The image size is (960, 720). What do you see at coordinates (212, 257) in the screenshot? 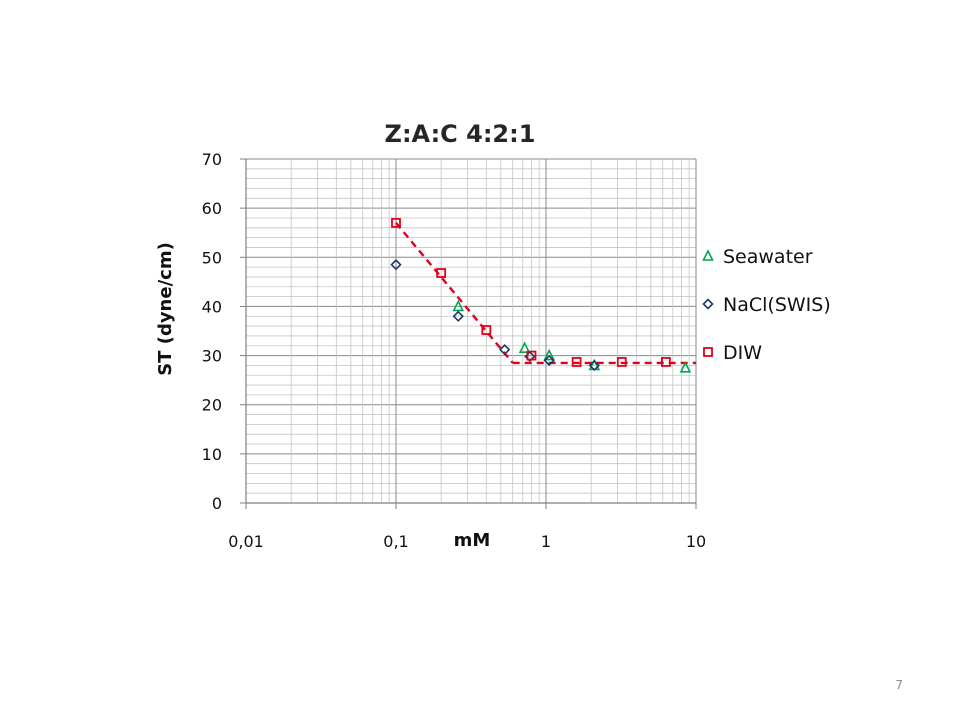
I see `y-tick-label: 50` at bounding box center [212, 257].